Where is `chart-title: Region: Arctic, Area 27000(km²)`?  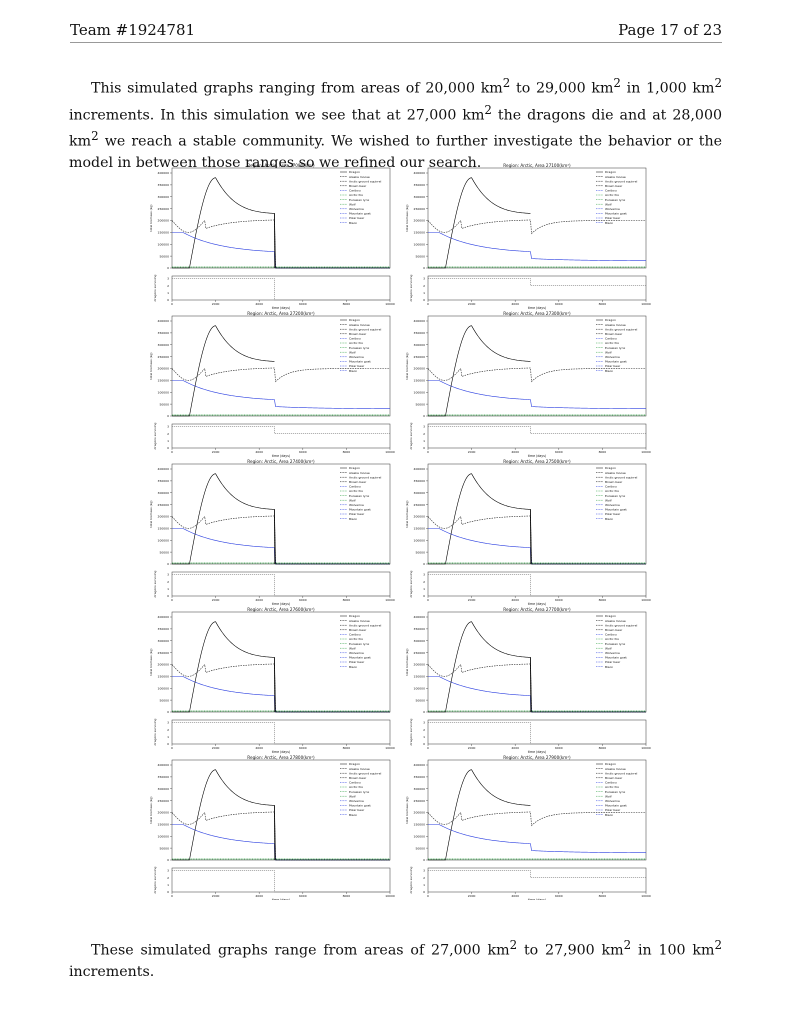
chart-title: Region: Arctic, Area 27000(km²) is located at coordinates (281, 165).